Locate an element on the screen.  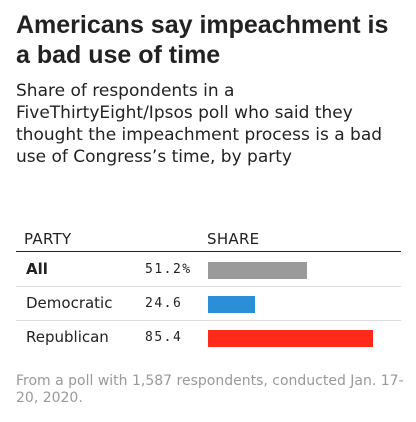
value-label: 24.6 is located at coordinates (164, 303).